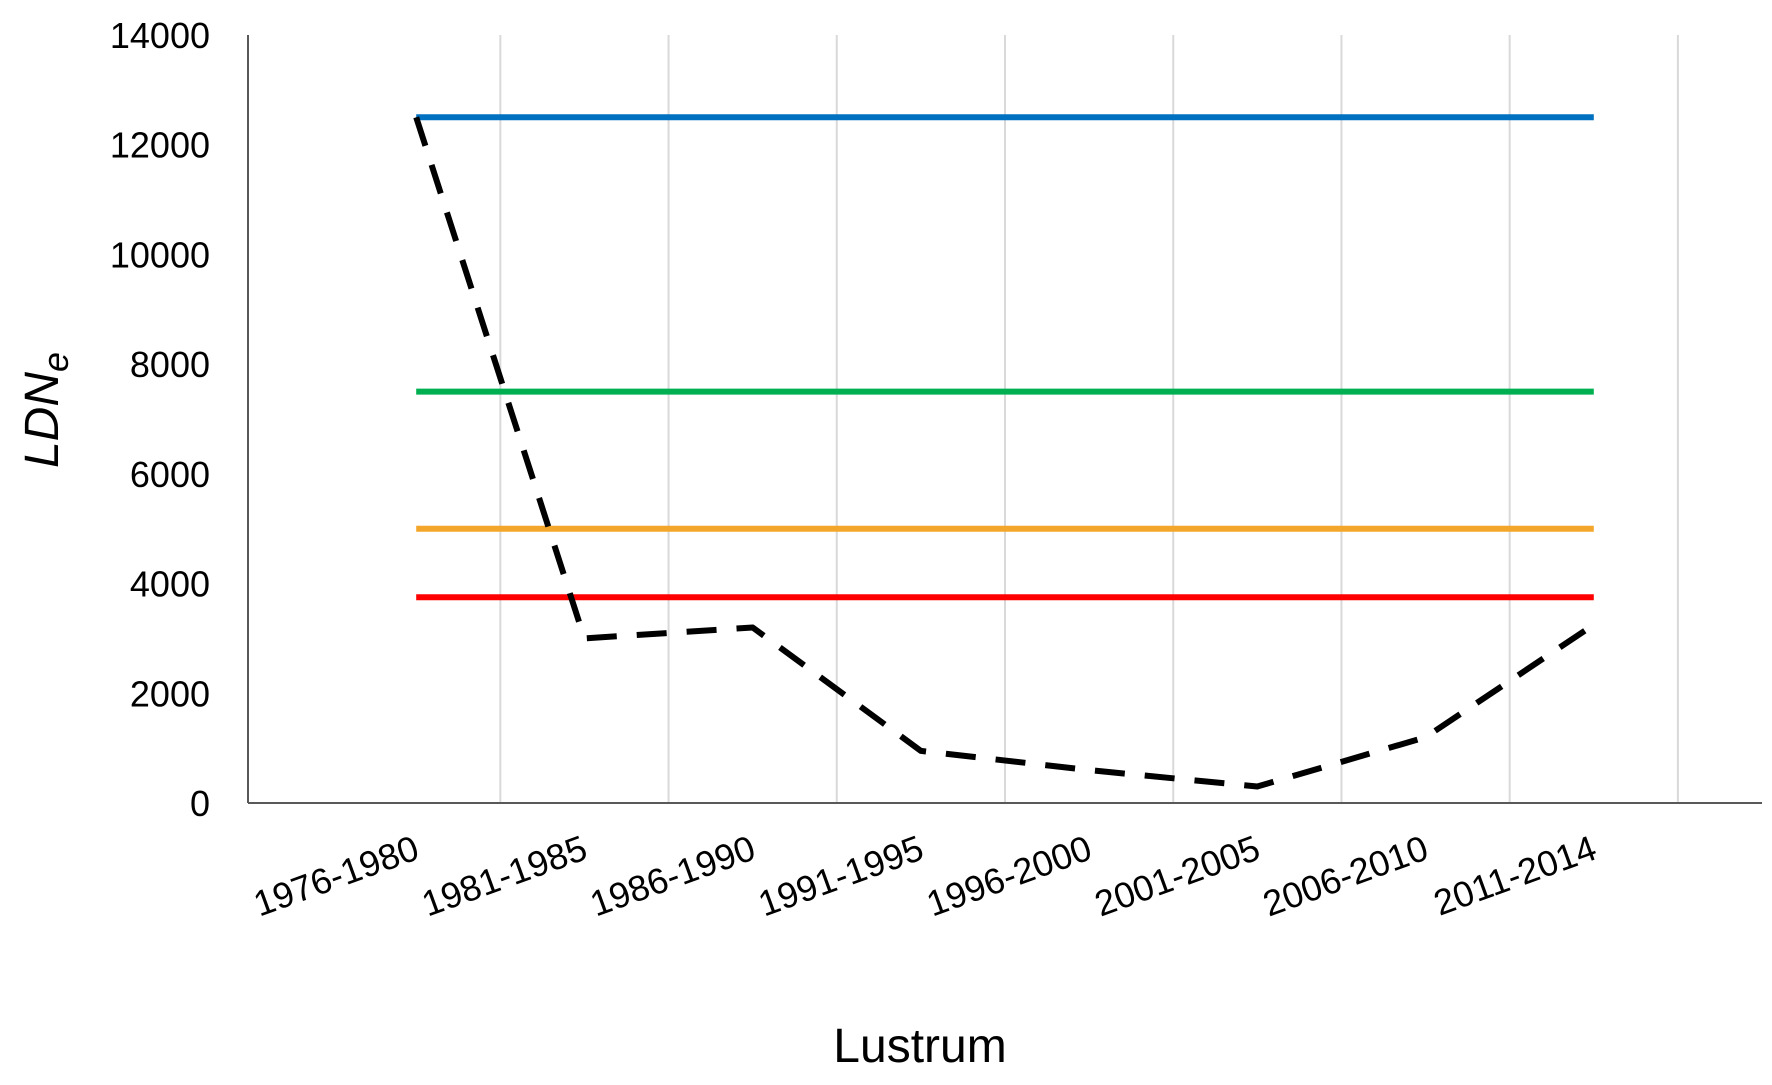 Image resolution: width=1772 pixels, height=1085 pixels. What do you see at coordinates (42, 420) in the screenshot?
I see `y-axis-title-main: LDN` at bounding box center [42, 420].